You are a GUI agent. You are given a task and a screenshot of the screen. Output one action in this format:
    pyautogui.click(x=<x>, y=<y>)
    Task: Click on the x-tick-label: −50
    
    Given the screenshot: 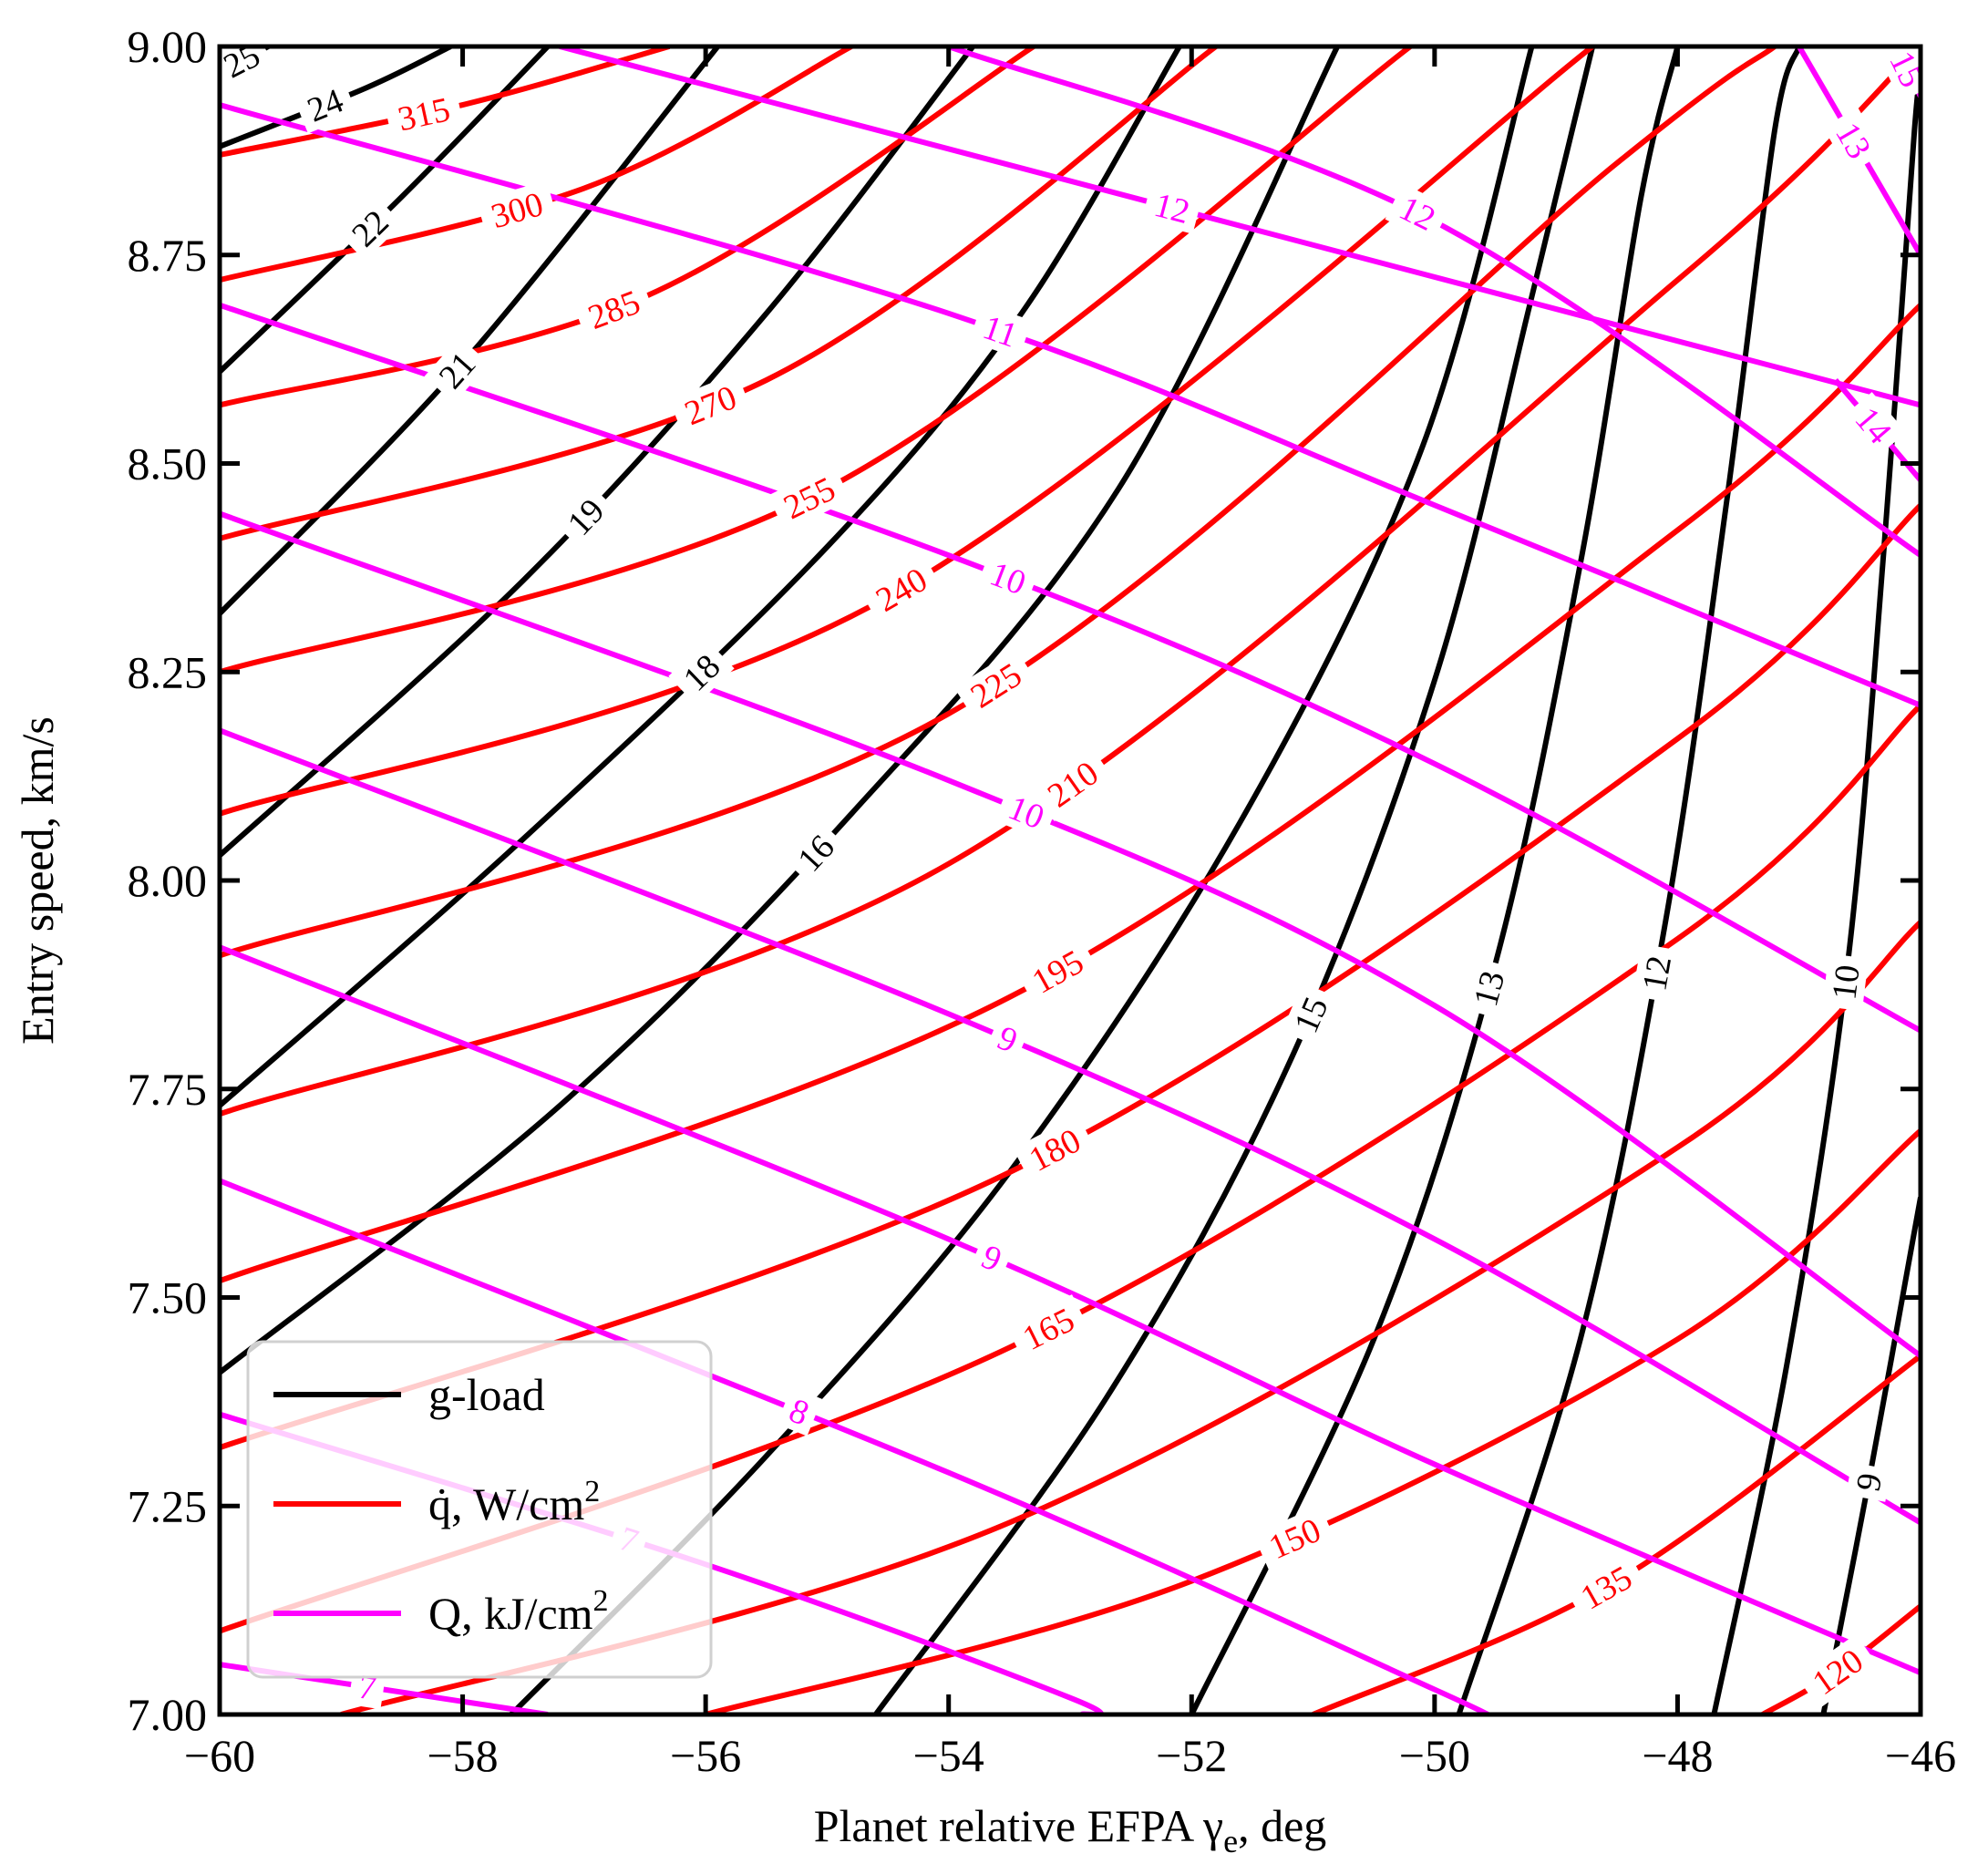 What is the action you would take?
    pyautogui.click(x=1435, y=1755)
    